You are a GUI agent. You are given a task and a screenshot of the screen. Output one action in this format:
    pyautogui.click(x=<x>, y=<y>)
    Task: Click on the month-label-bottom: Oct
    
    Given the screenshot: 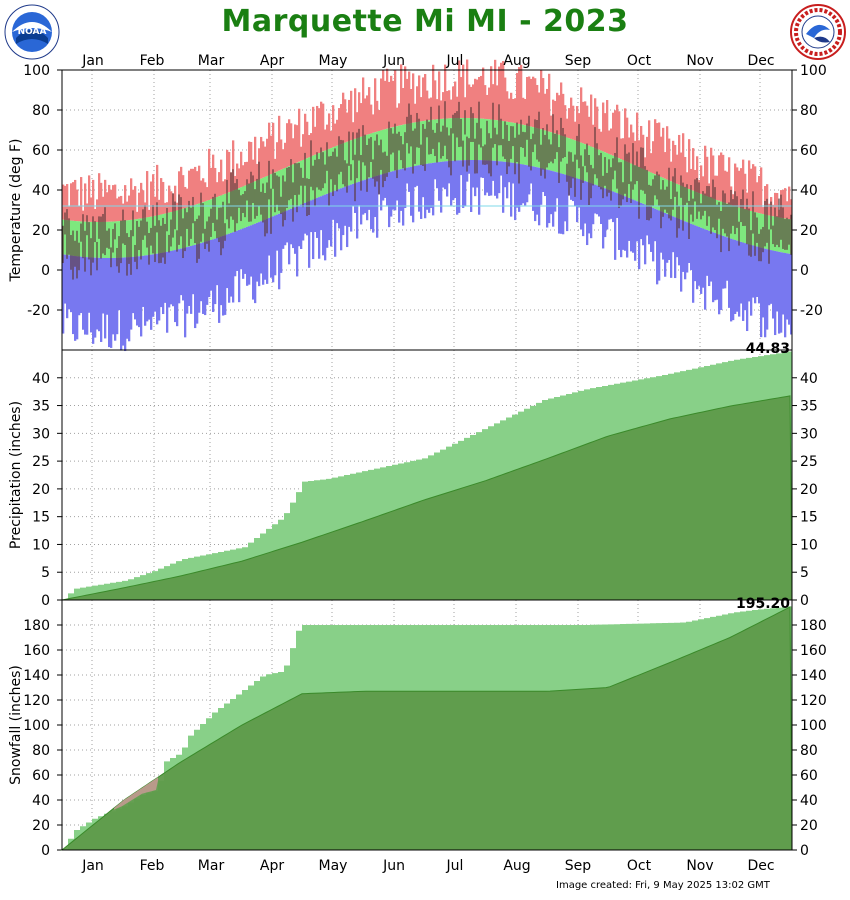 What is the action you would take?
    pyautogui.click(x=639, y=866)
    